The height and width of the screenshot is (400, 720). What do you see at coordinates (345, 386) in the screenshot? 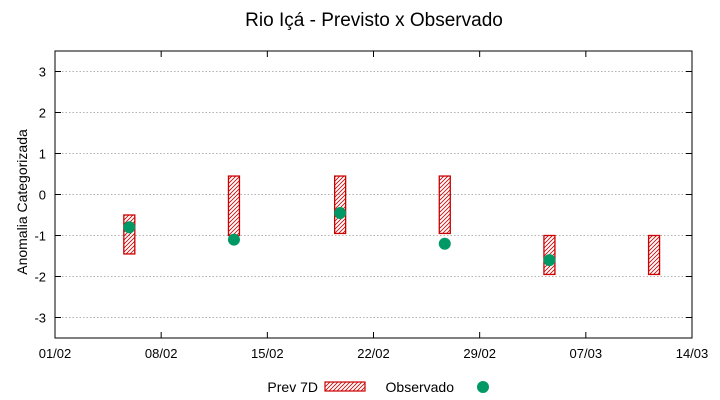
I see `legend-swatch-prev` at bounding box center [345, 386].